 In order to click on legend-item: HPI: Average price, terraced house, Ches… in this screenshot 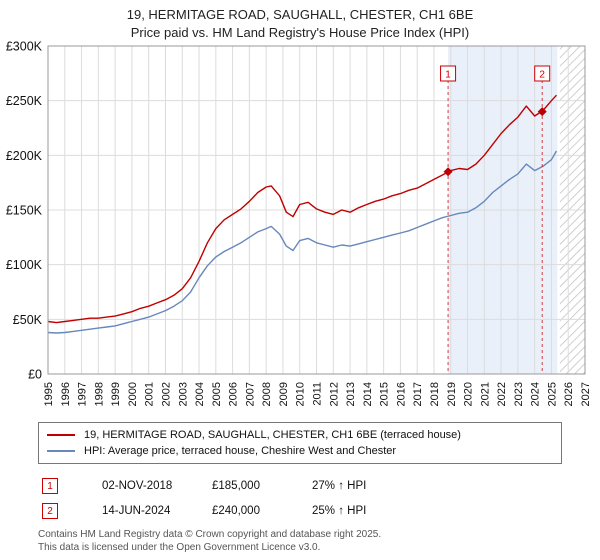, I will do `click(300, 451)`.